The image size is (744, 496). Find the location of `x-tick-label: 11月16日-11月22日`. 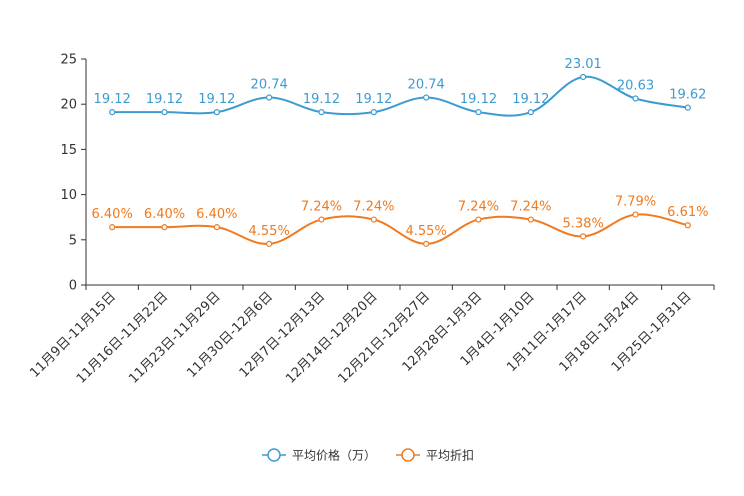

x-tick-label: 11月16日-11月22日 is located at coordinates (122, 337).